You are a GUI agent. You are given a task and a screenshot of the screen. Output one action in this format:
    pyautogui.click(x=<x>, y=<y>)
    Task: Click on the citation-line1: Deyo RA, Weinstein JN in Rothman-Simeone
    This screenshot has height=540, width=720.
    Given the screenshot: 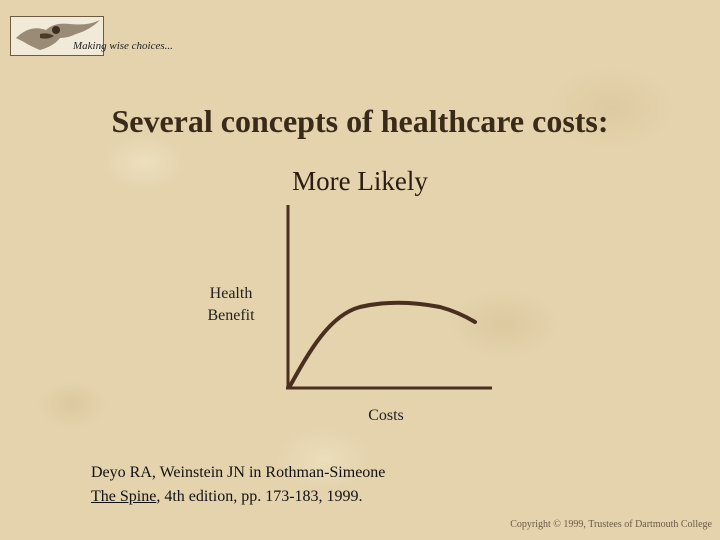 What is the action you would take?
    pyautogui.click(x=238, y=472)
    